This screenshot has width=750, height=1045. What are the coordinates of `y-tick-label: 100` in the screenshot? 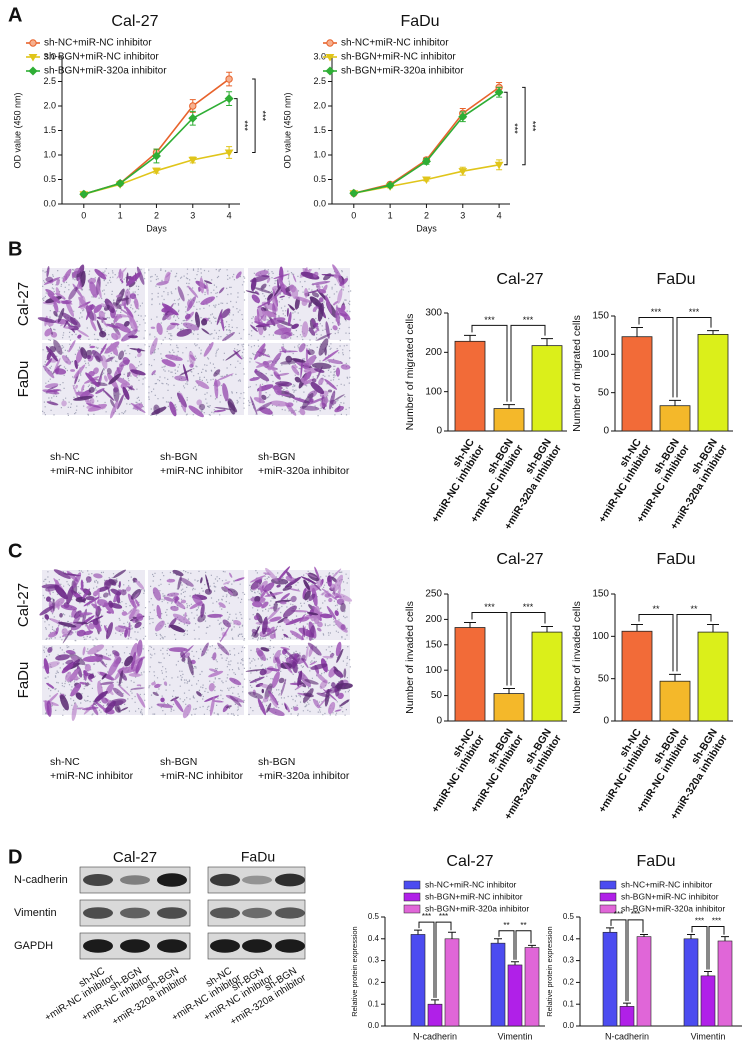 It's located at (433, 670).